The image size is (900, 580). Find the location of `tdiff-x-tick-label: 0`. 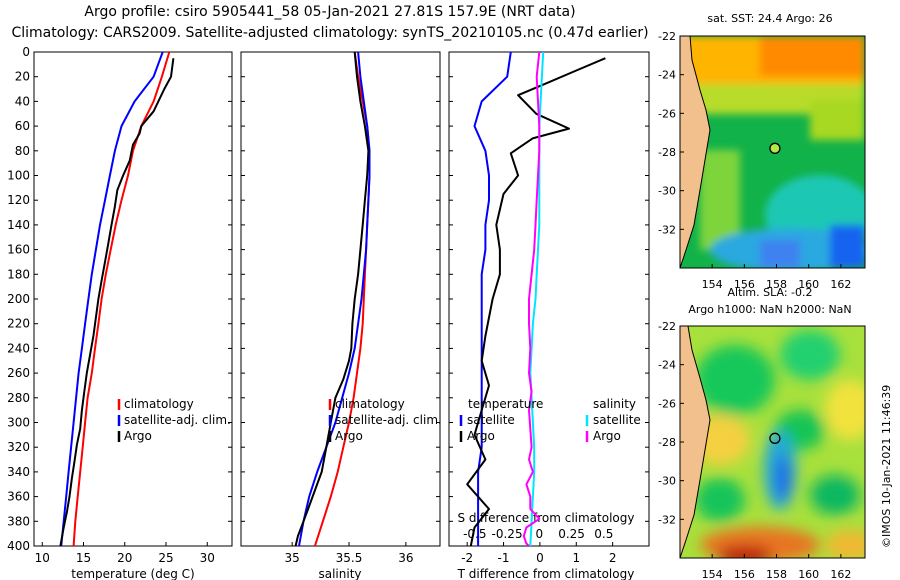

tdiff-x-tick-label: 0 is located at coordinates (540, 558).